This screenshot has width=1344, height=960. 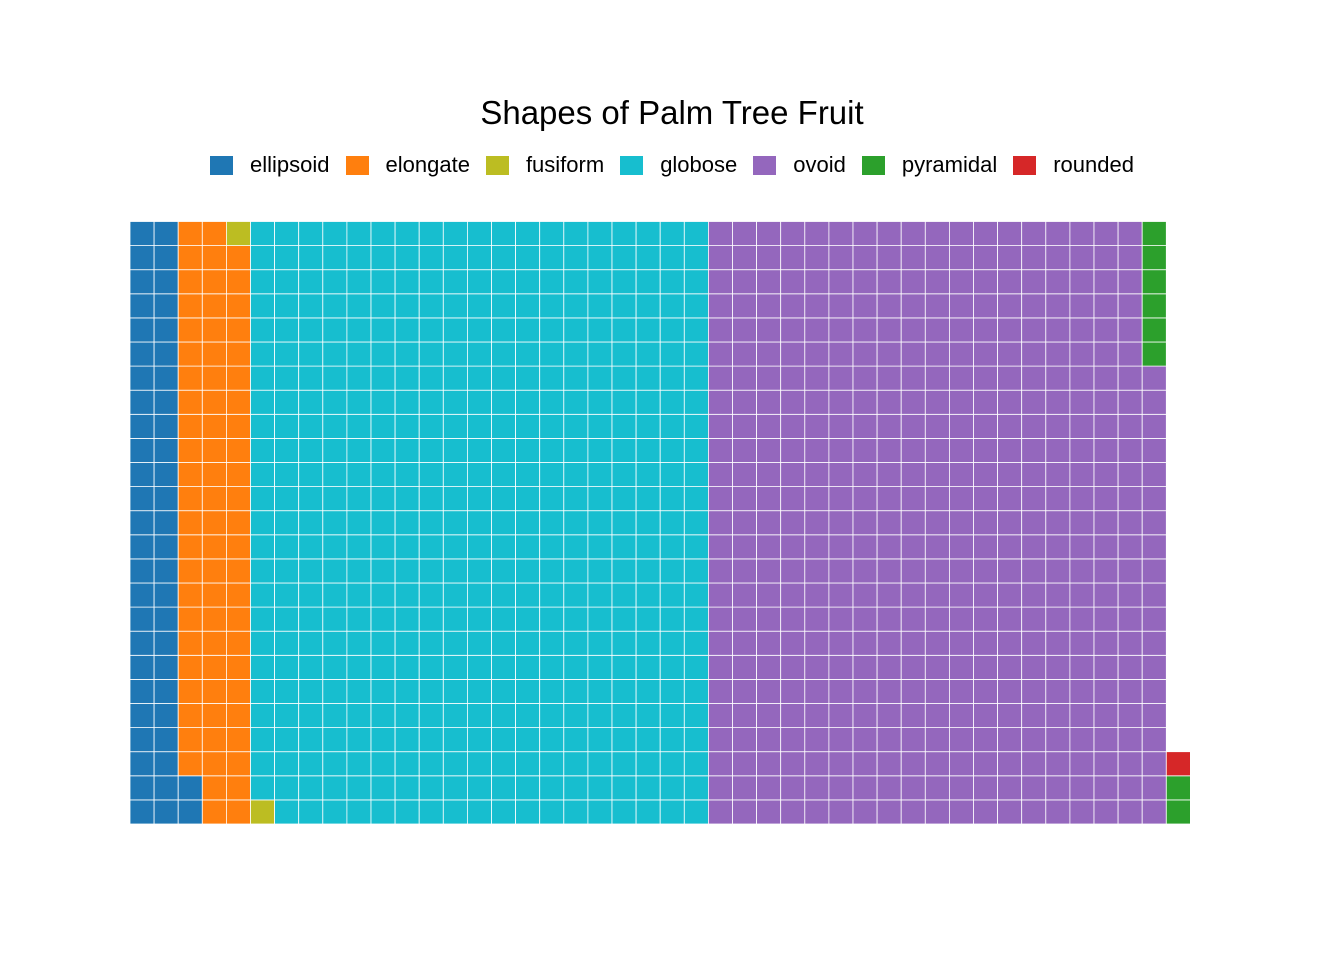 I want to click on legend-label-elongate: elongate, so click(x=427, y=164).